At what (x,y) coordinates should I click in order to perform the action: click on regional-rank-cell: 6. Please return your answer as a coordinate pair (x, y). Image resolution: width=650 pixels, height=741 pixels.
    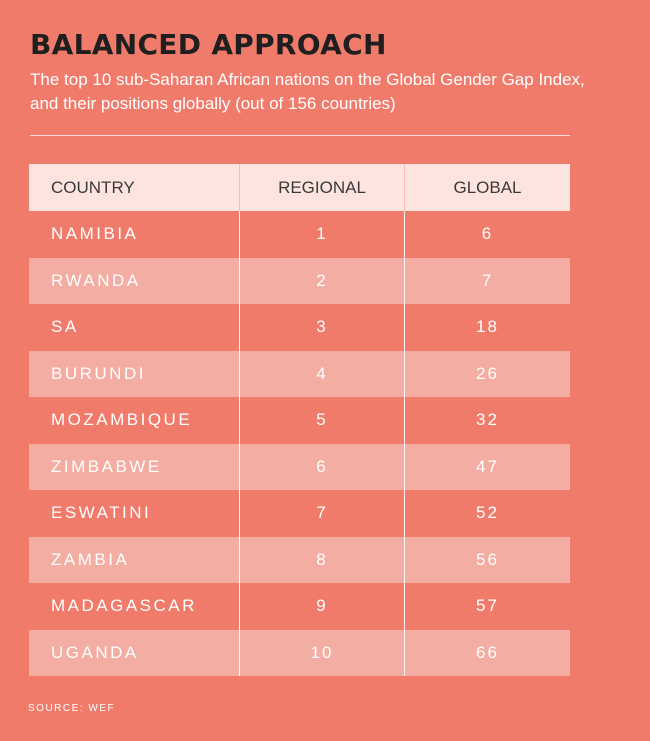
    Looking at the image, I should click on (321, 466).